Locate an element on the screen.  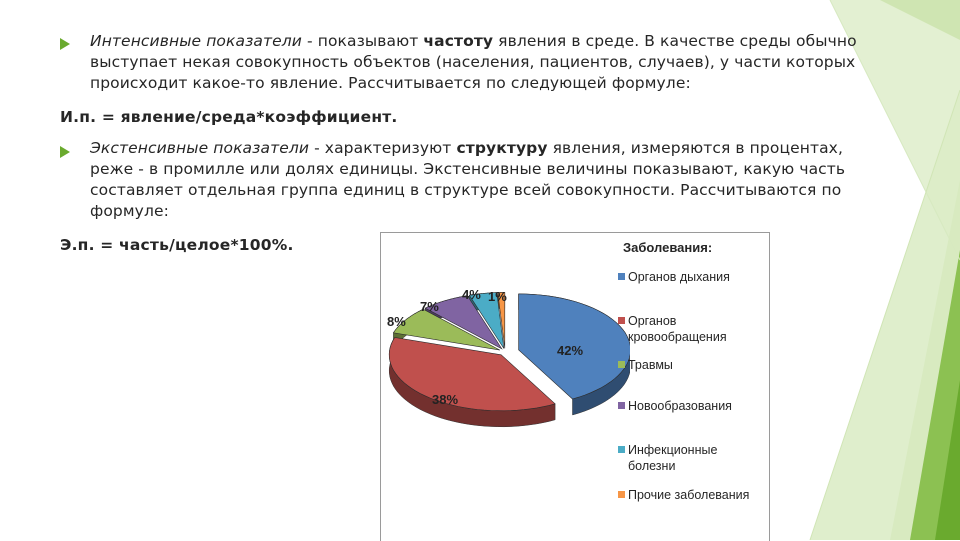
legend-label: Прочие заболевания is located at coordinates (689, 495).